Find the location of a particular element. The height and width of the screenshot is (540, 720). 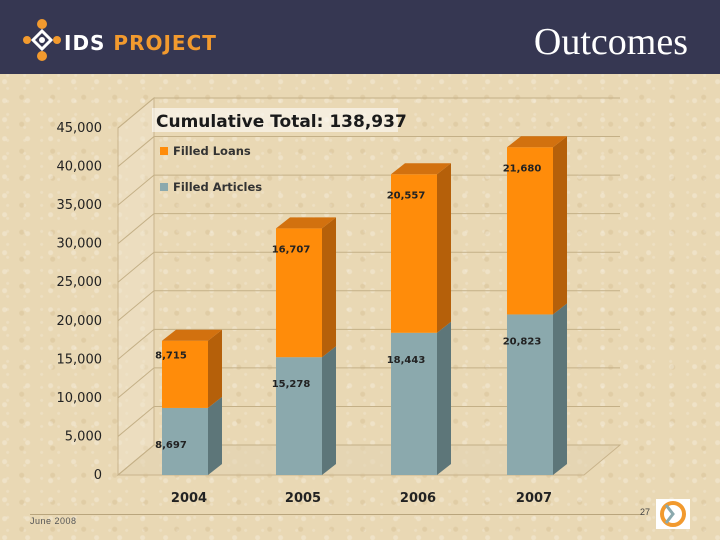

y-tick-label: 45,000 is located at coordinates (80, 128).